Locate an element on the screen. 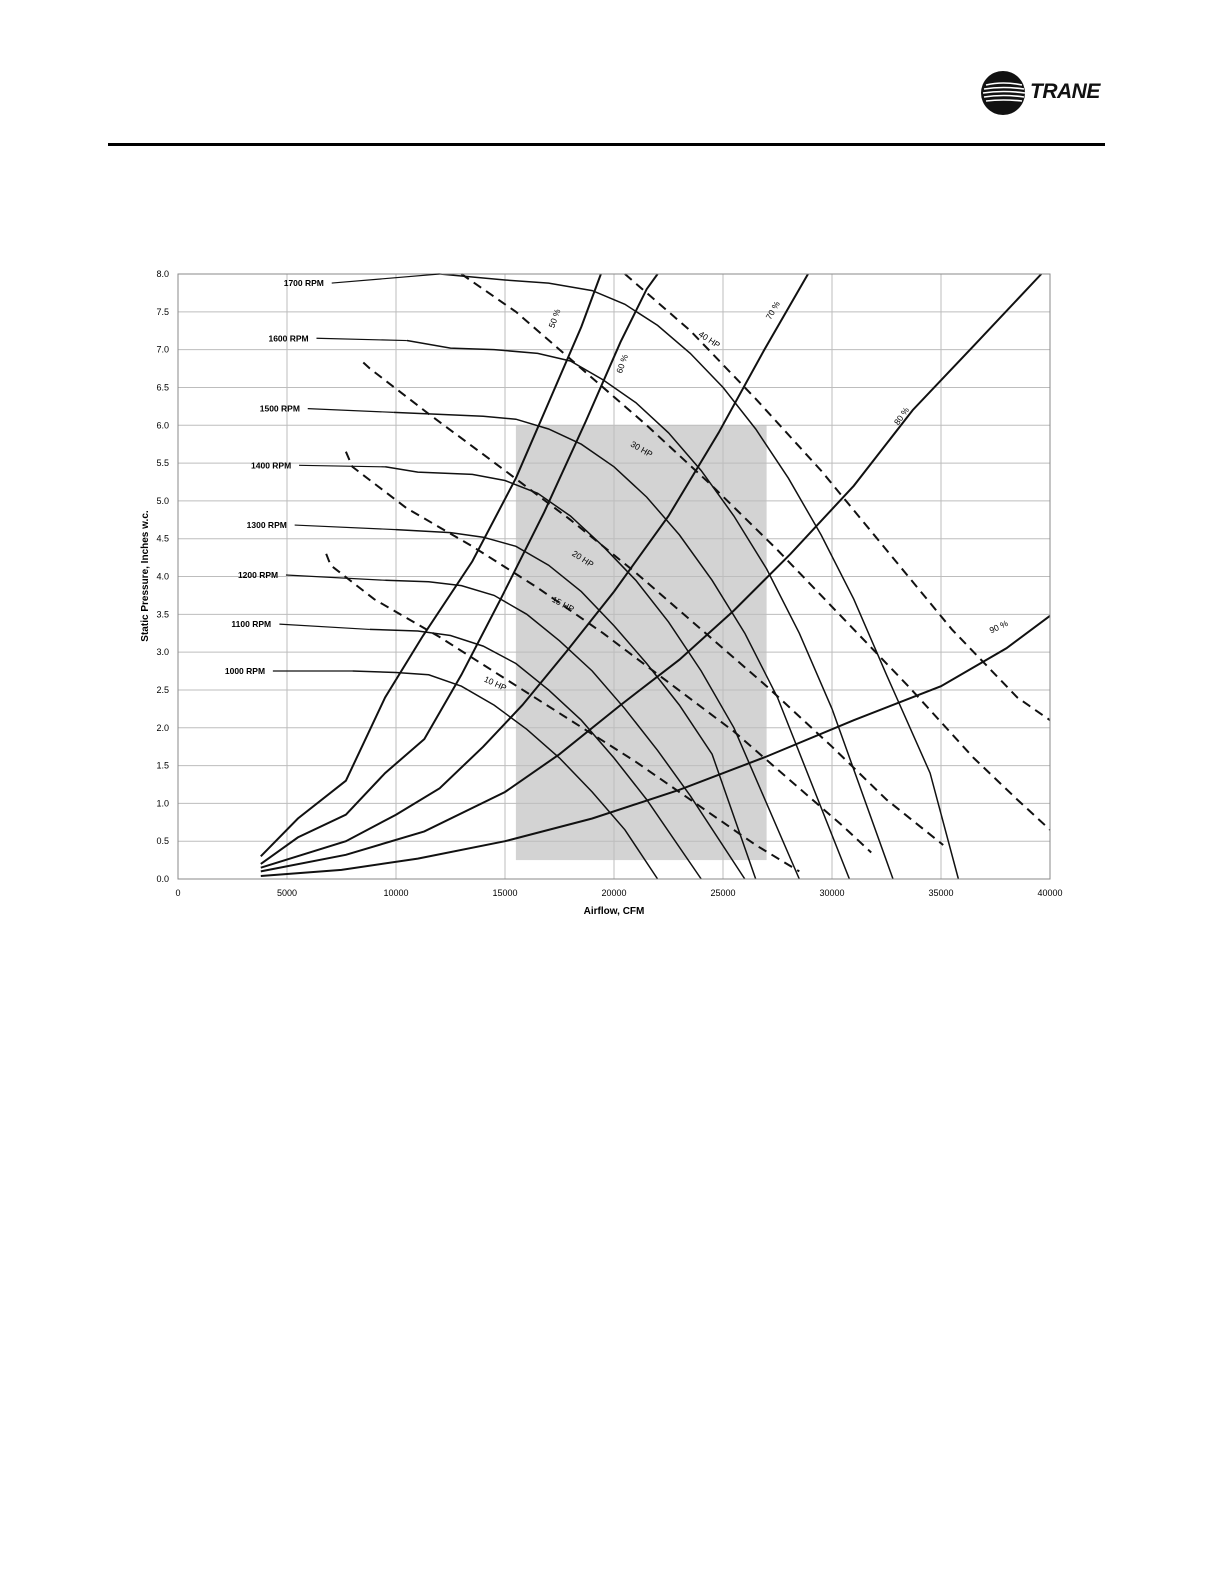  y-tick-label-8: 4.0 is located at coordinates (162, 577).